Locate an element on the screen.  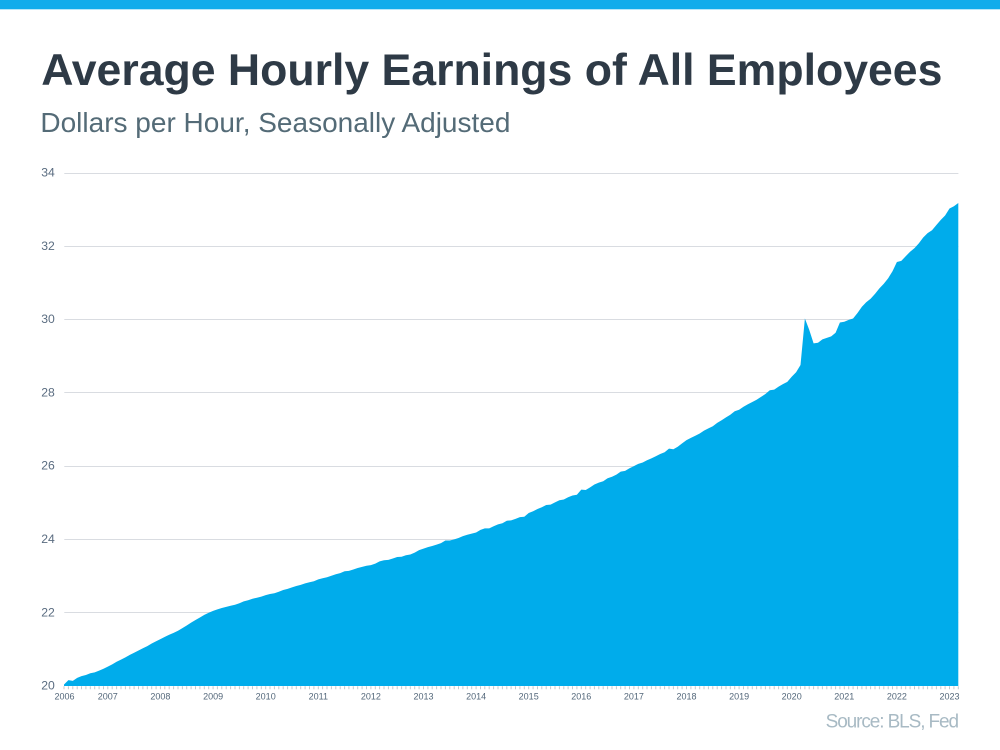
svg-text: 2017 is located at coordinates (634, 697).